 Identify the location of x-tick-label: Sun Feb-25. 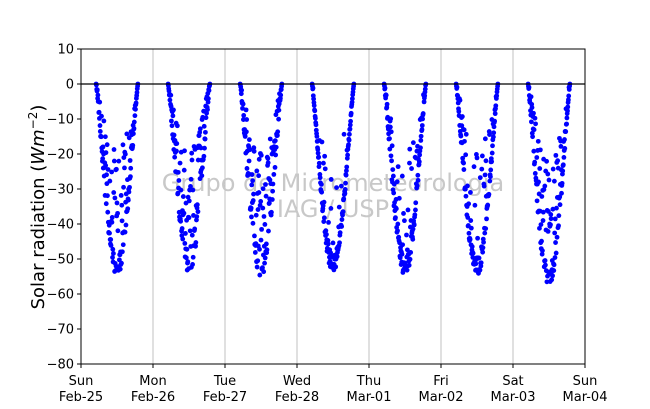
(81, 389).